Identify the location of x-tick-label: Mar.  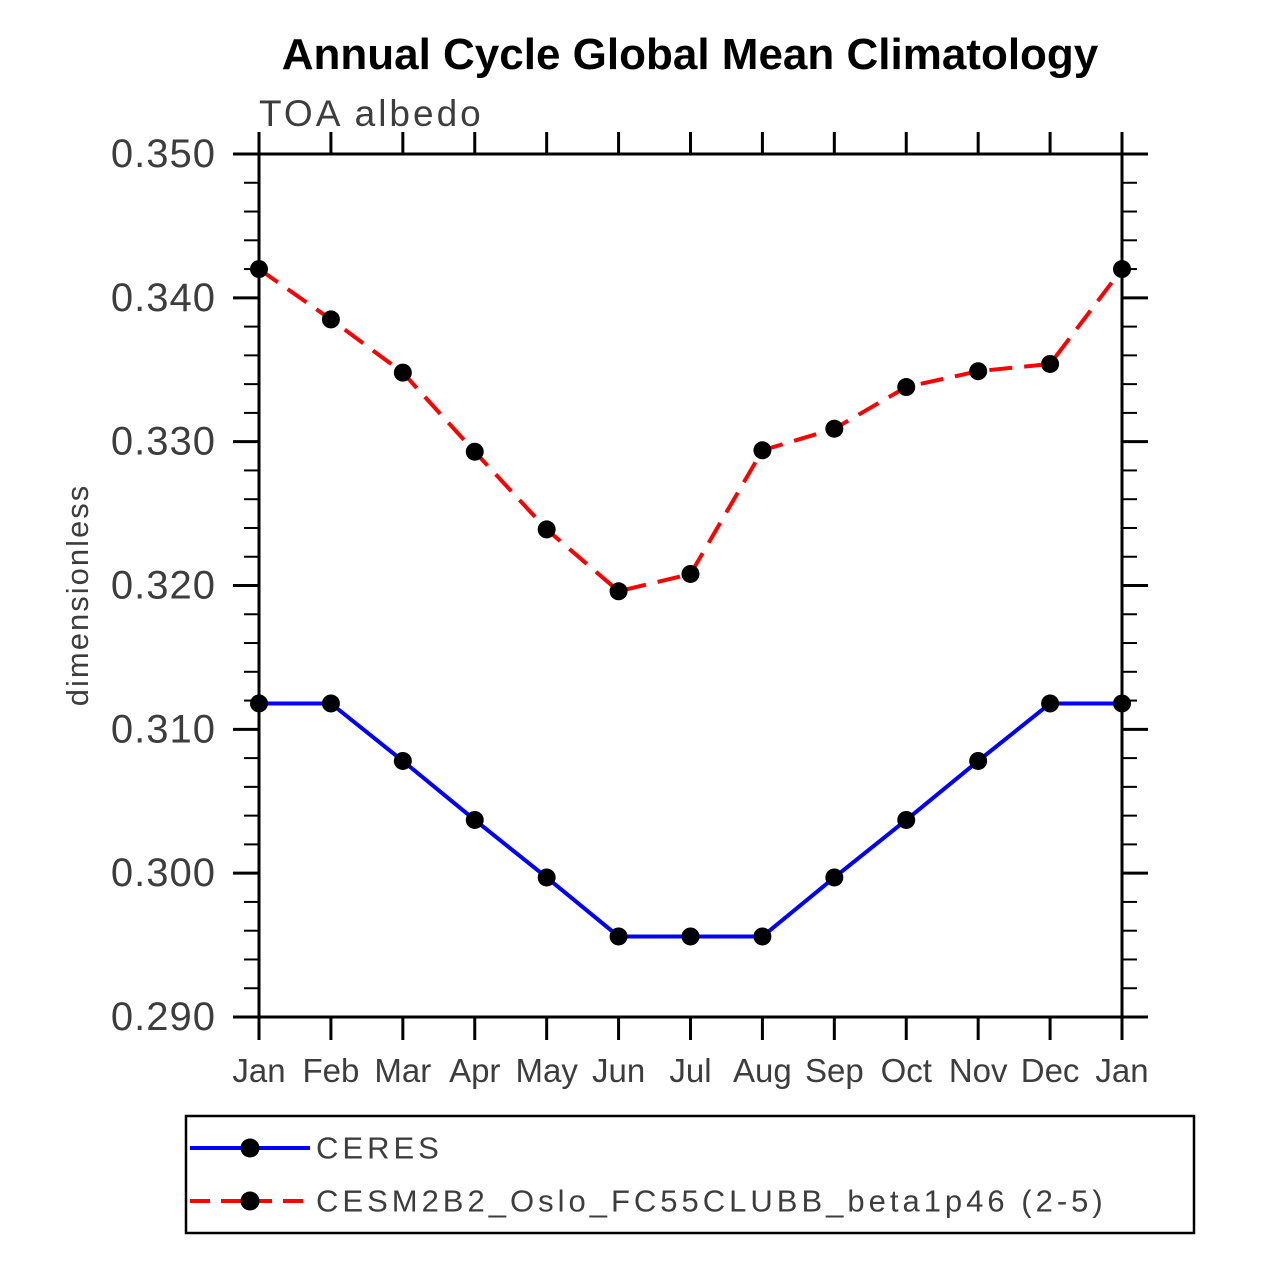
(402, 1070).